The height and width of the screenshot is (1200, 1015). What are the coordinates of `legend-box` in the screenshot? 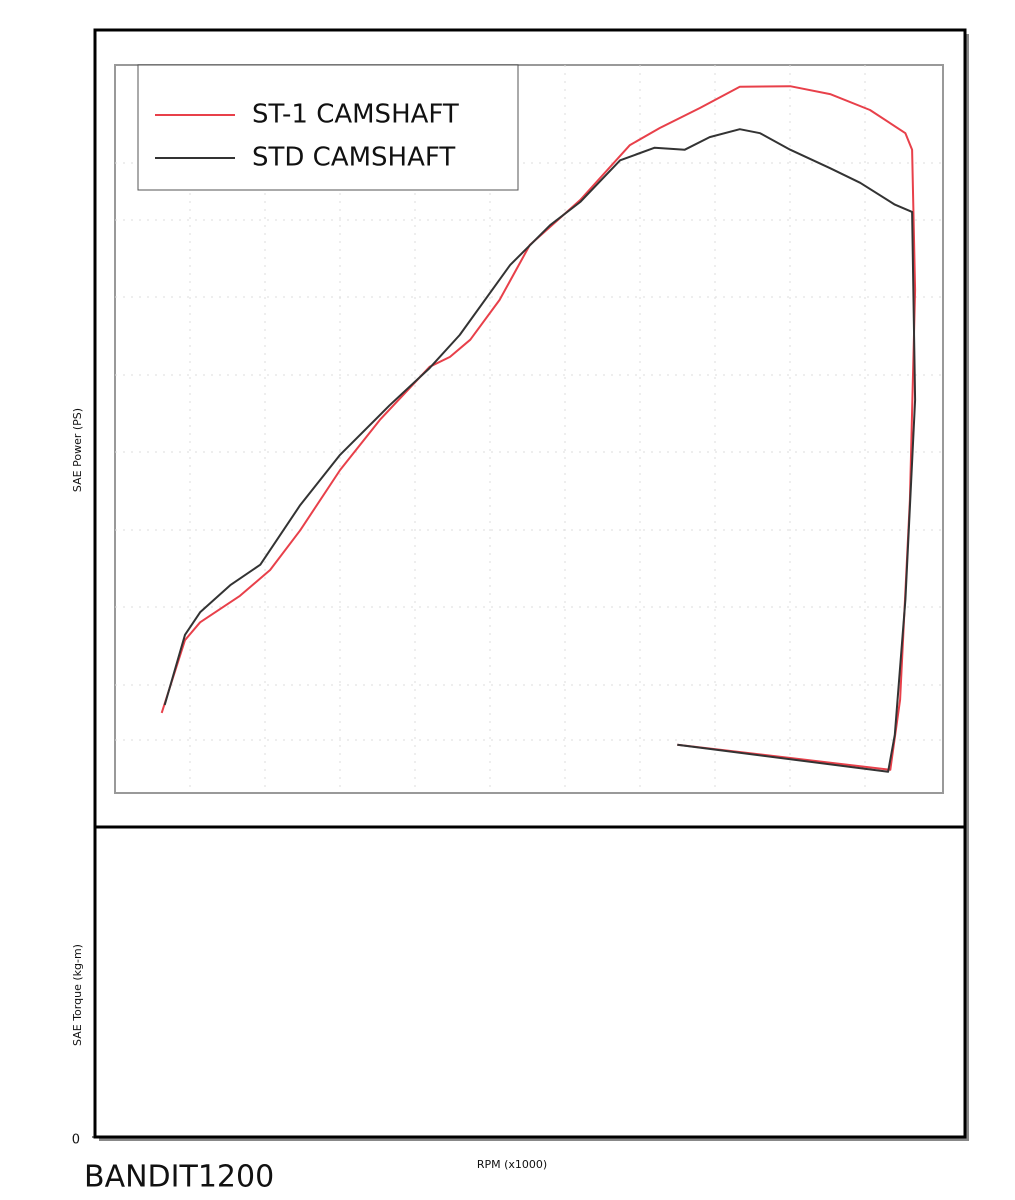 It's located at (328, 127).